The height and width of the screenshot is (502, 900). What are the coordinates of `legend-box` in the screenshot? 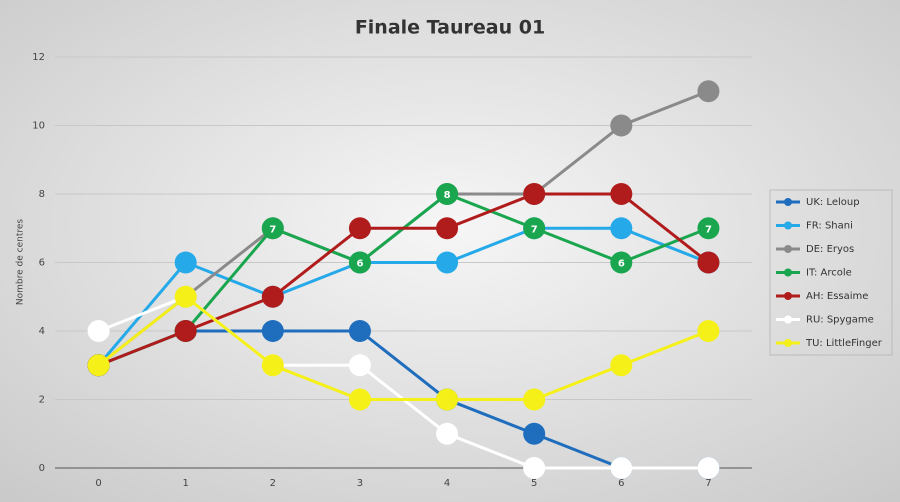 It's located at (831, 272).